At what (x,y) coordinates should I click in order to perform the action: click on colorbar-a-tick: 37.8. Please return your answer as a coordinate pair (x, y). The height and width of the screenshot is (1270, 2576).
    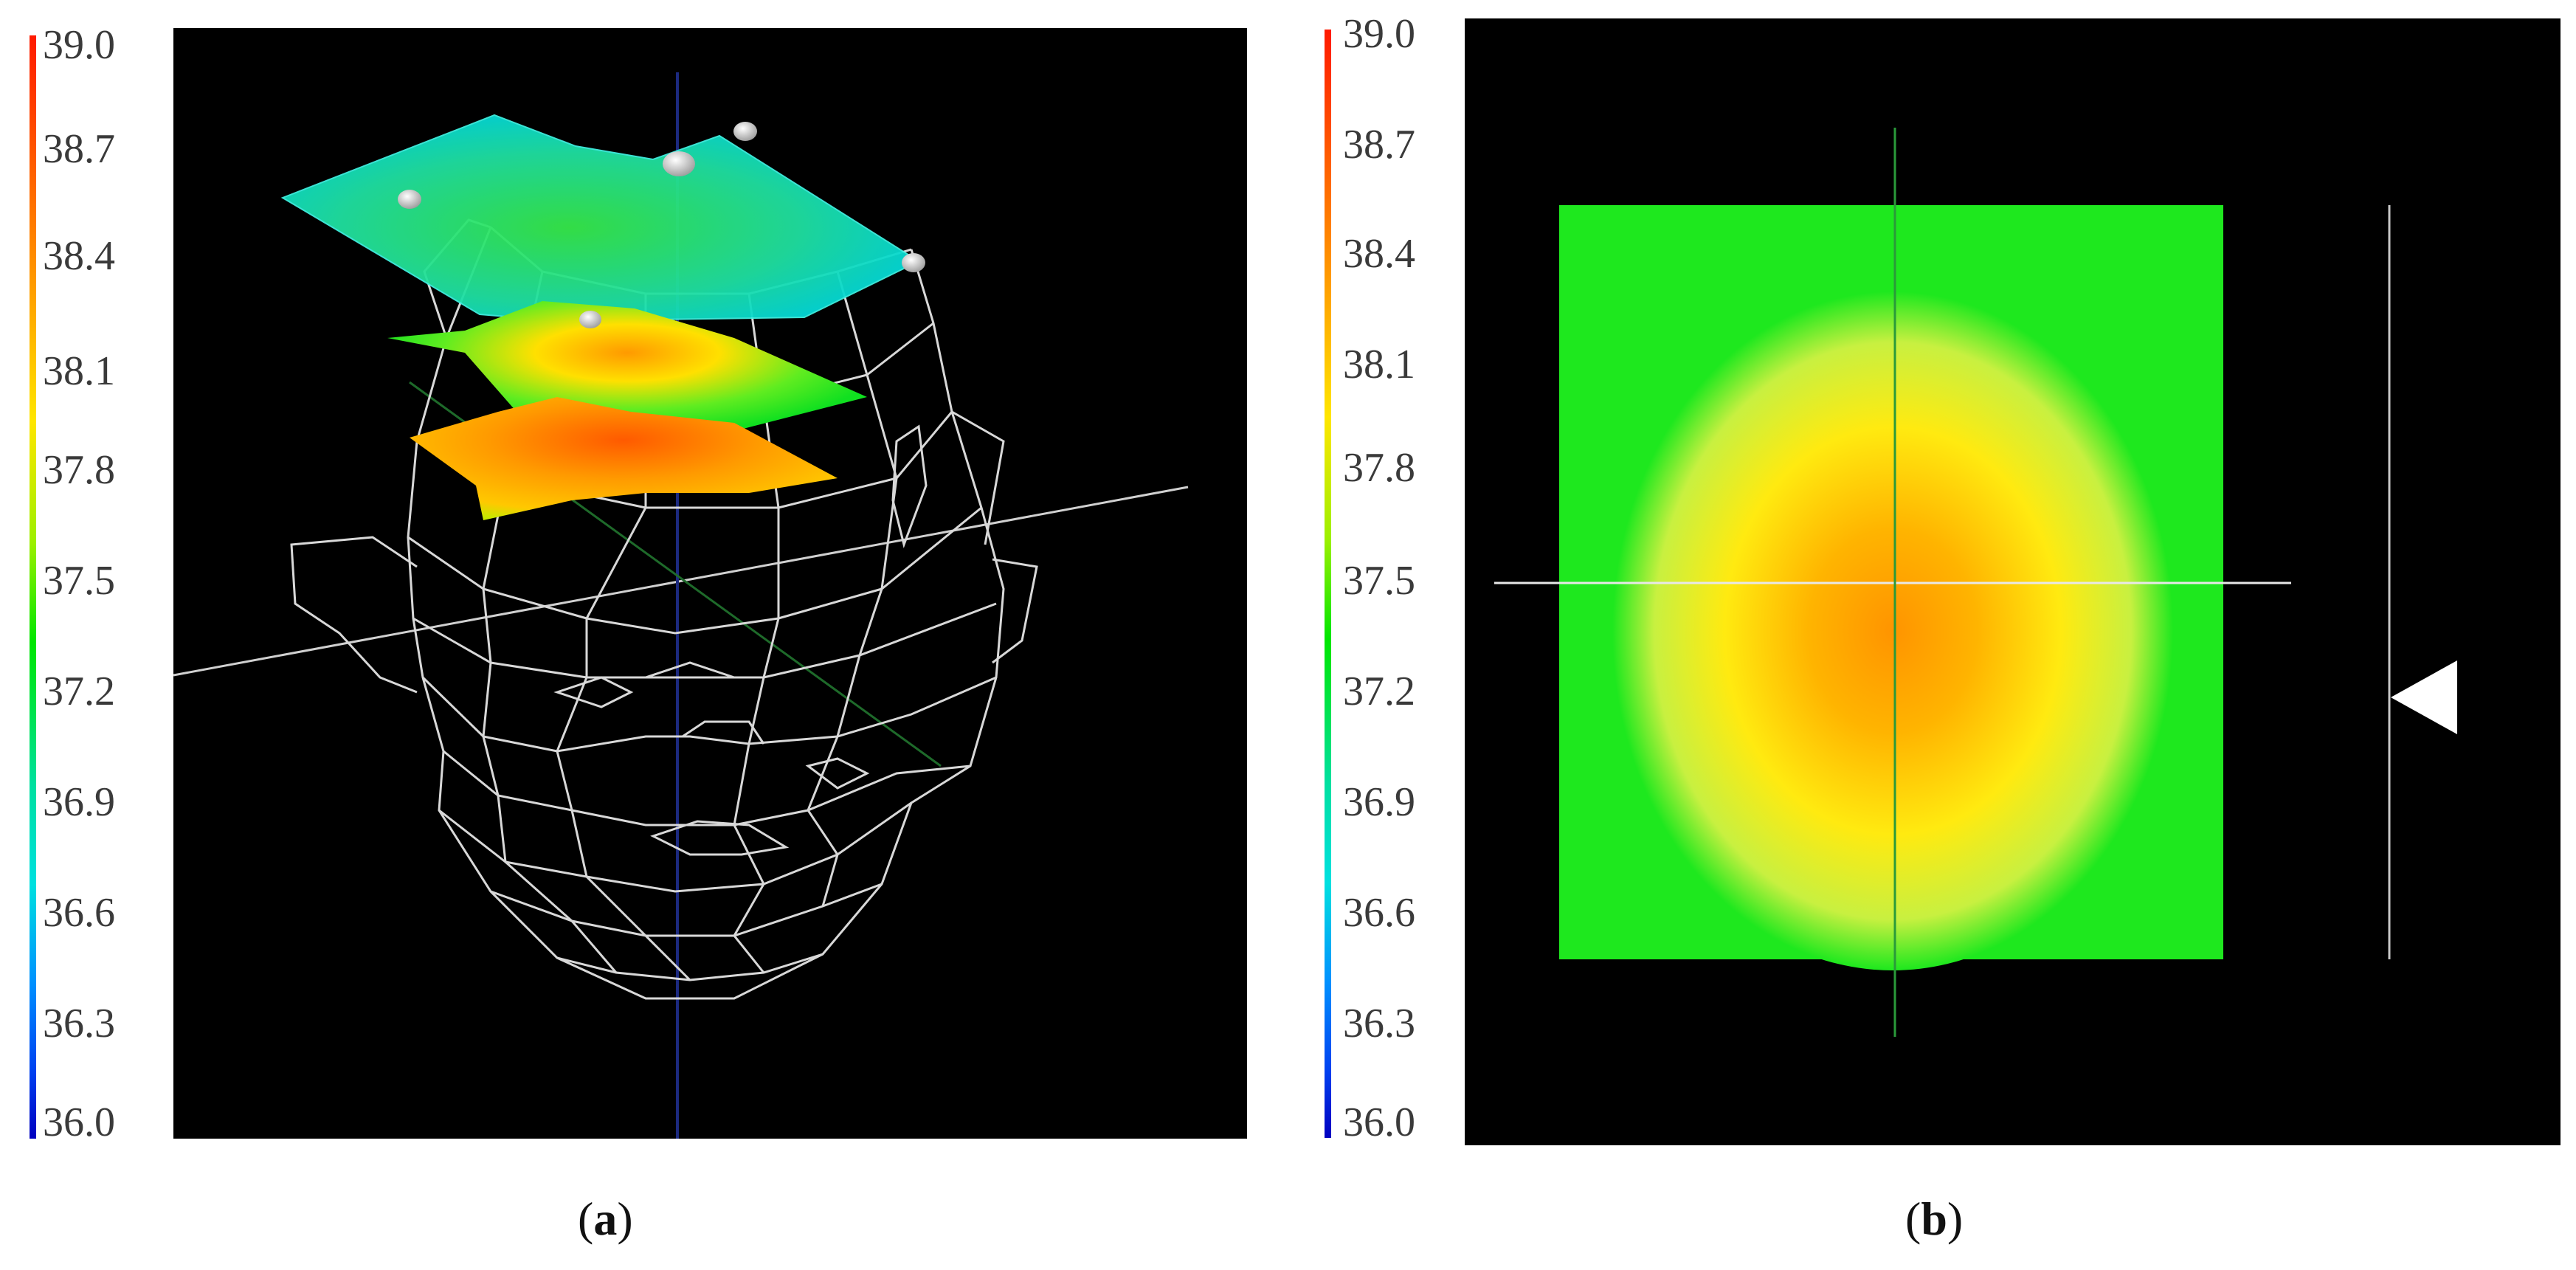
    Looking at the image, I should click on (79, 470).